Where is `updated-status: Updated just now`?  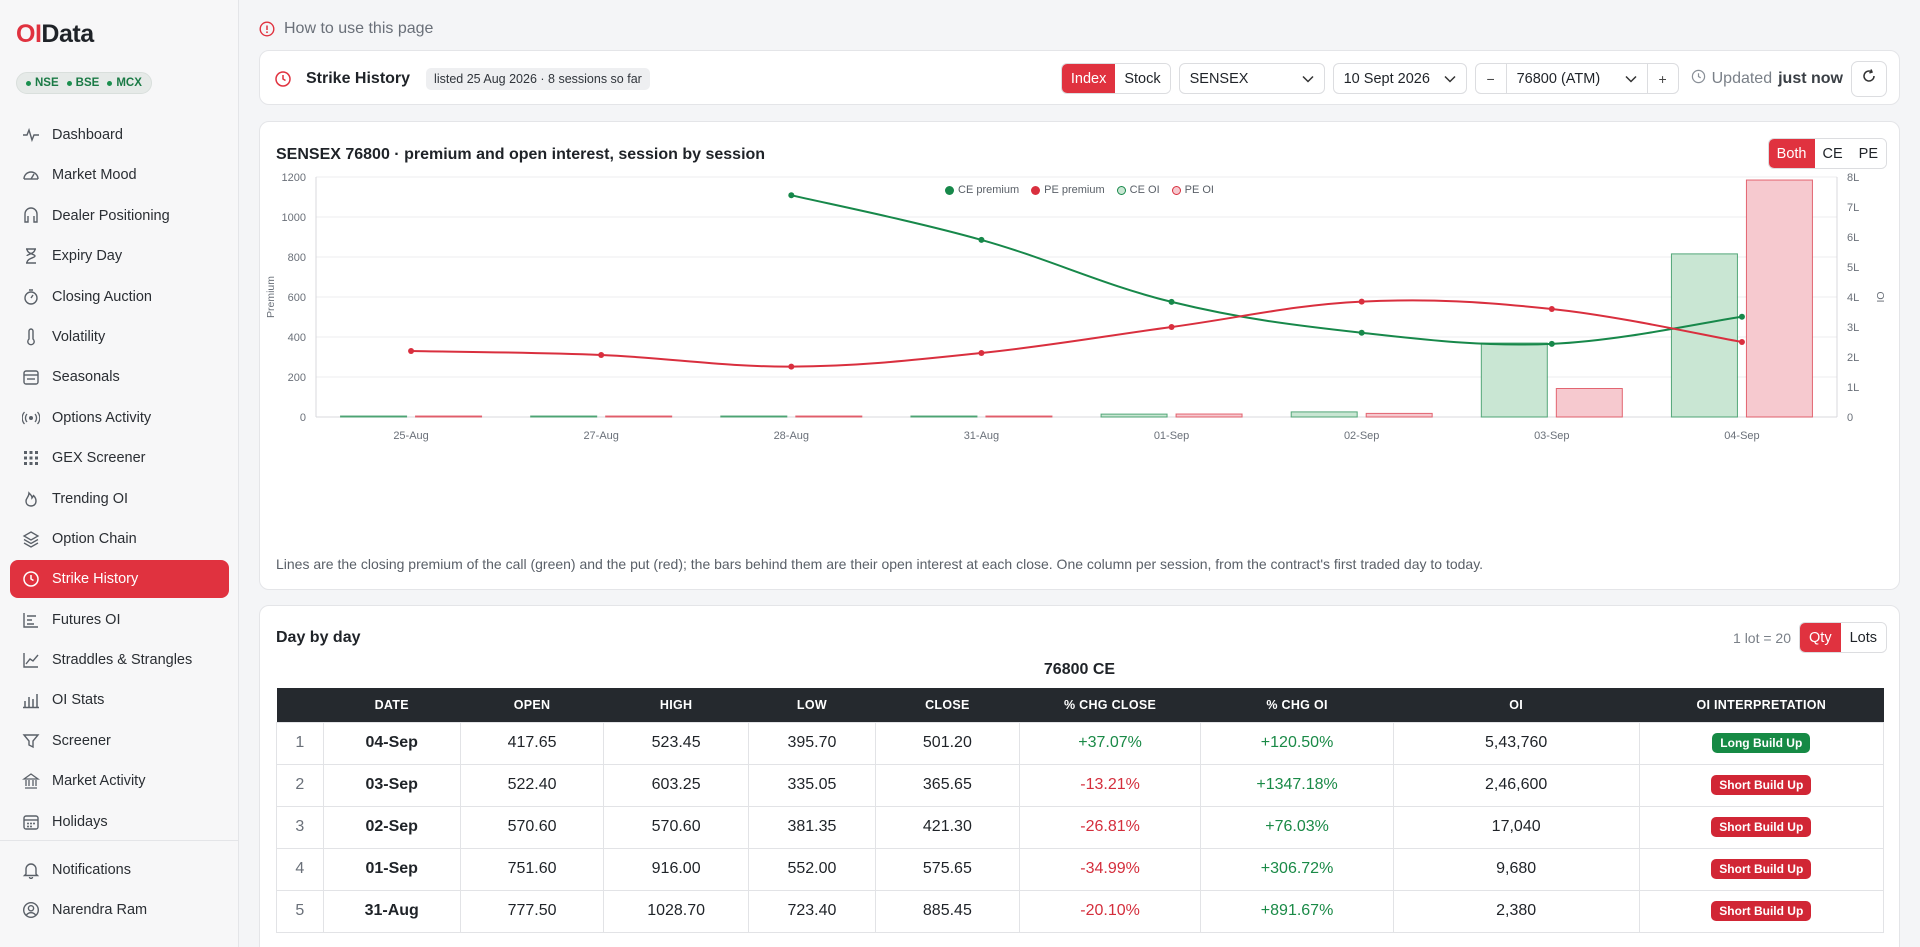
updated-status: Updated just now is located at coordinates (1767, 79).